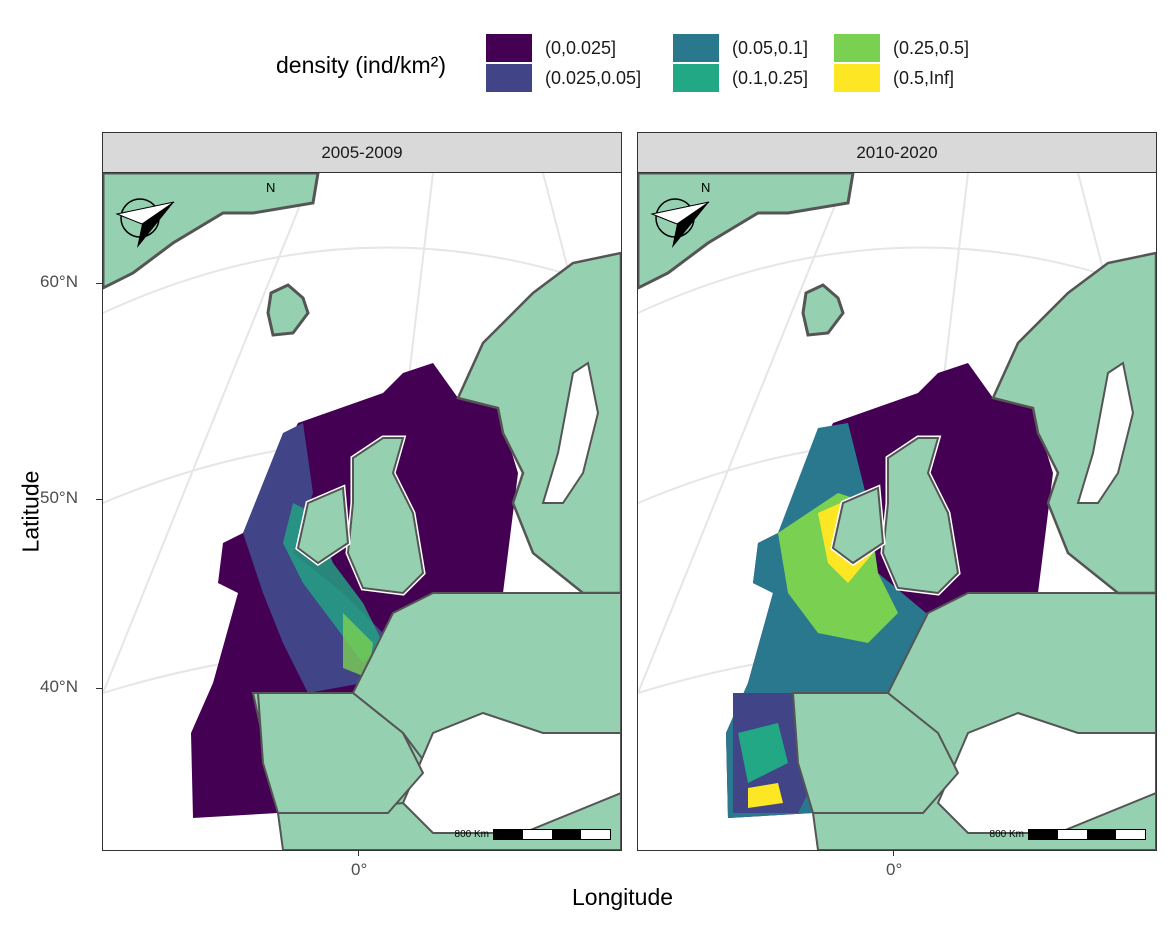 This screenshot has width=1170, height=936. What do you see at coordinates (931, 48) in the screenshot?
I see `legend-label-4: (0.25,0.5]` at bounding box center [931, 48].